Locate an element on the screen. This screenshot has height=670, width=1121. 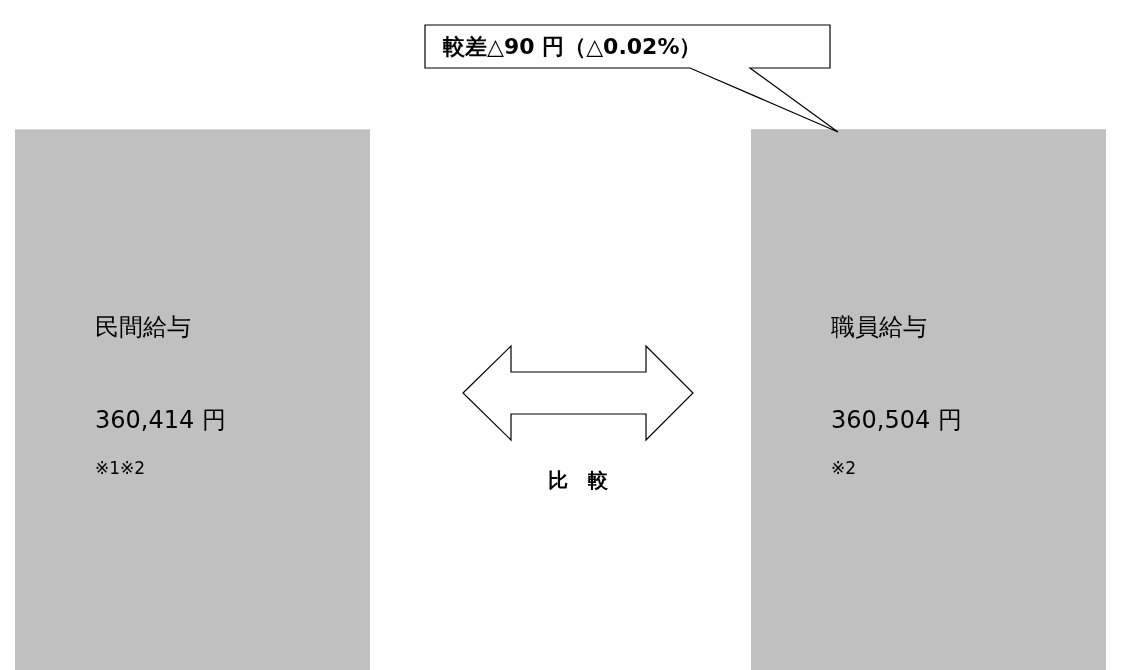
callout: 較差△90 円（△0.02%） is located at coordinates (631, 78).